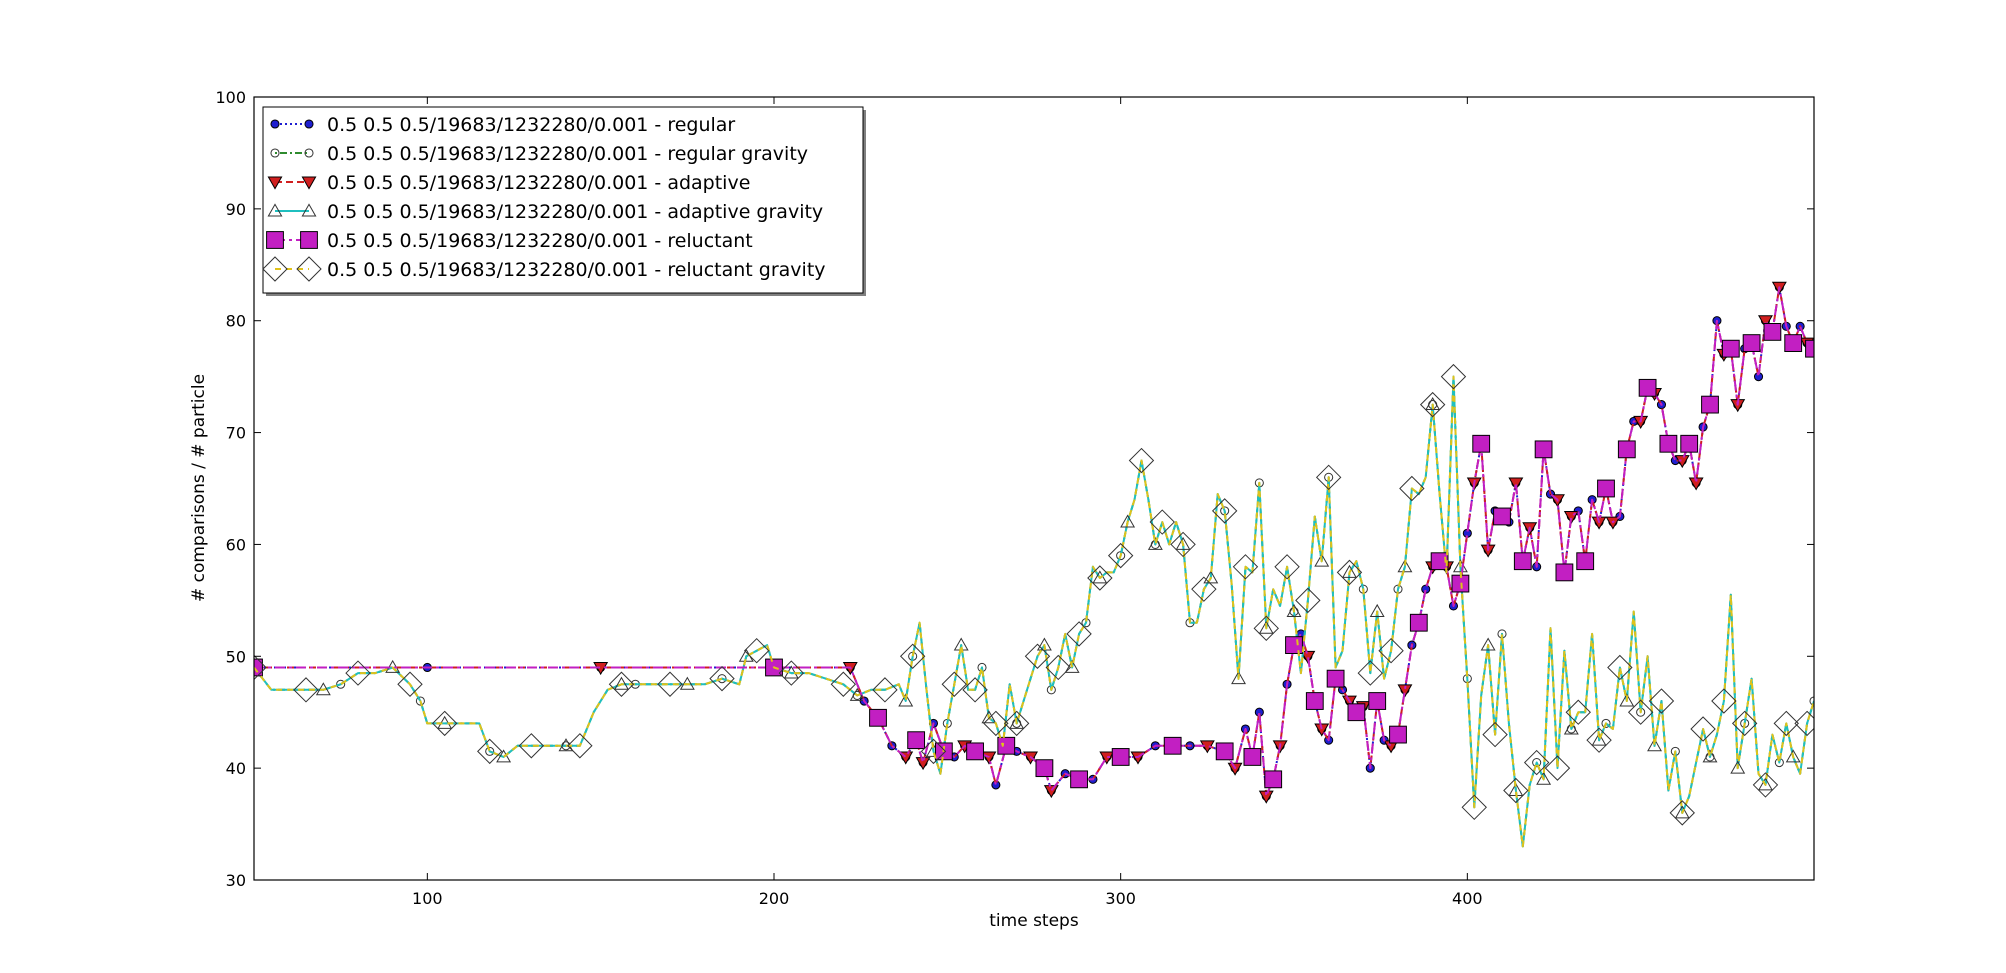  I want to click on legend-box, so click(563, 200).